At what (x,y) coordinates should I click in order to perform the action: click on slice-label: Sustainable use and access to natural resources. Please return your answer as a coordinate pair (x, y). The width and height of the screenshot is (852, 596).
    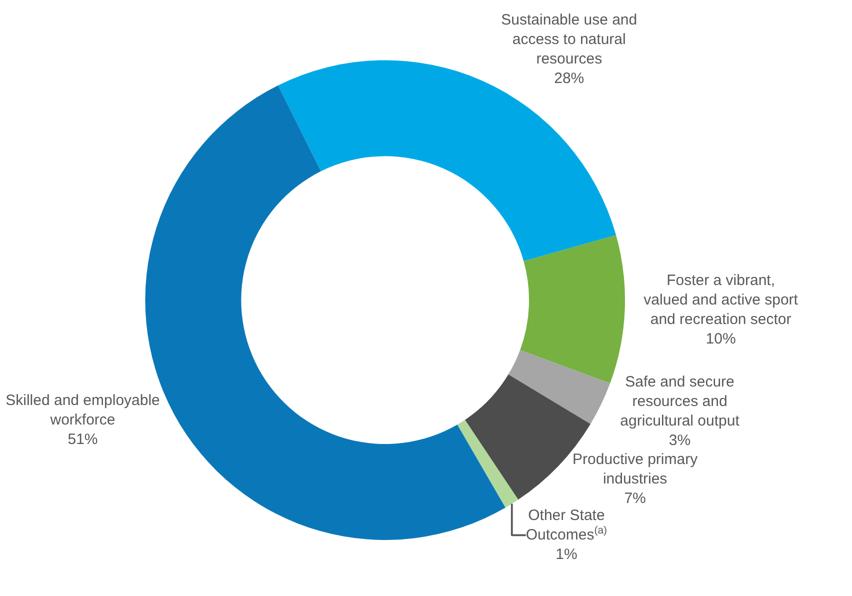
    Looking at the image, I should click on (569, 39).